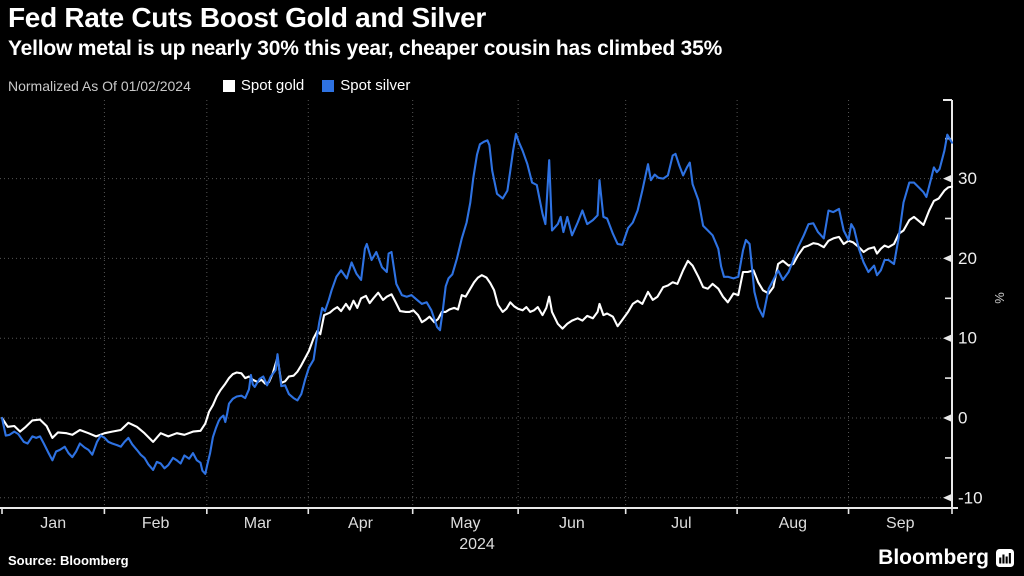 The width and height of the screenshot is (1024, 576). What do you see at coordinates (967, 258) in the screenshot?
I see `y-tick-label: 20` at bounding box center [967, 258].